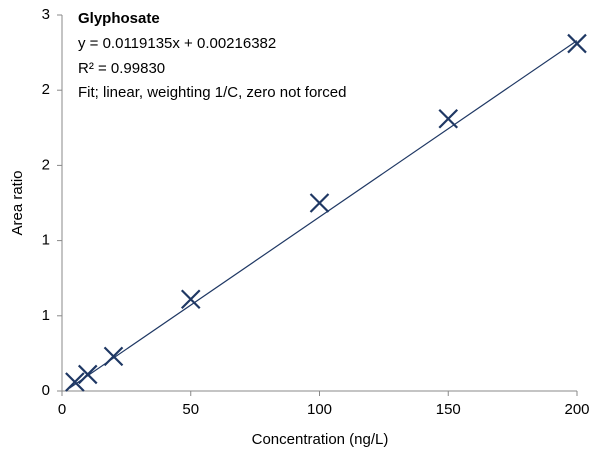  I want to click on x-tick-label: 200, so click(576, 409).